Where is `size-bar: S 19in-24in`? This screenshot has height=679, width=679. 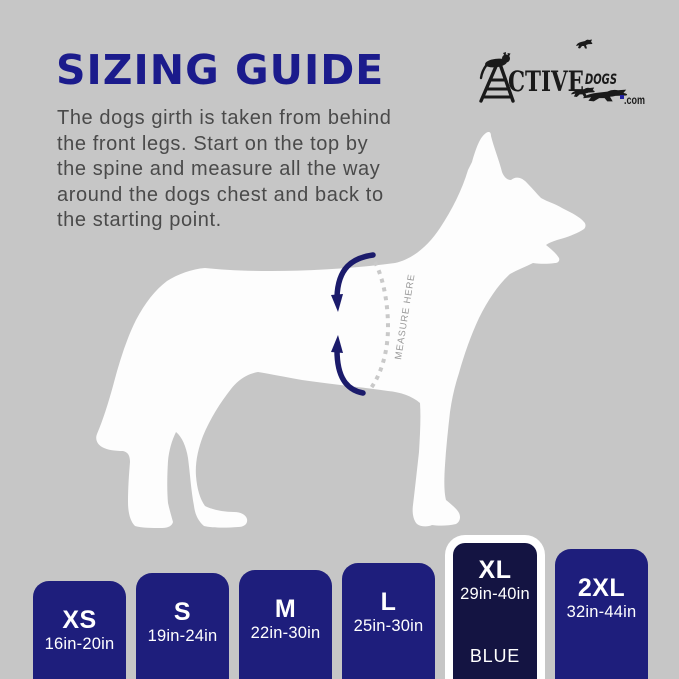
size-bar: S 19in-24in is located at coordinates (182, 626).